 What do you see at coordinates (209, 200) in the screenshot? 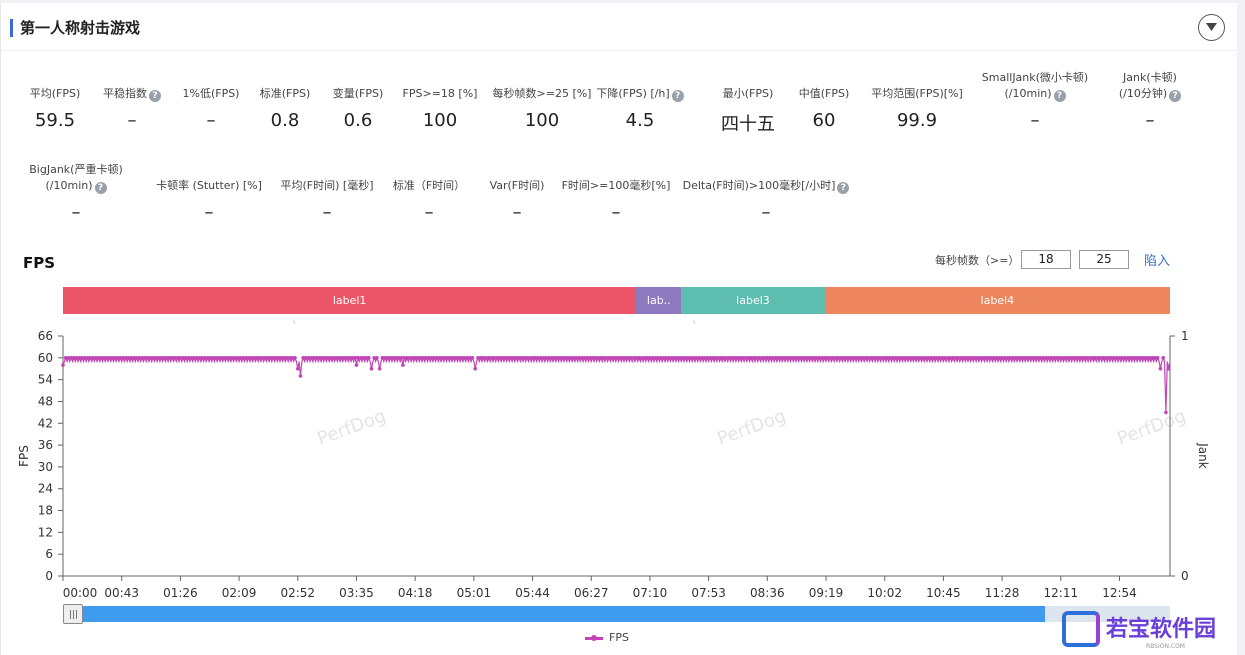
I see `metric: 卡顿率 (Stutter) [%] –` at bounding box center [209, 200].